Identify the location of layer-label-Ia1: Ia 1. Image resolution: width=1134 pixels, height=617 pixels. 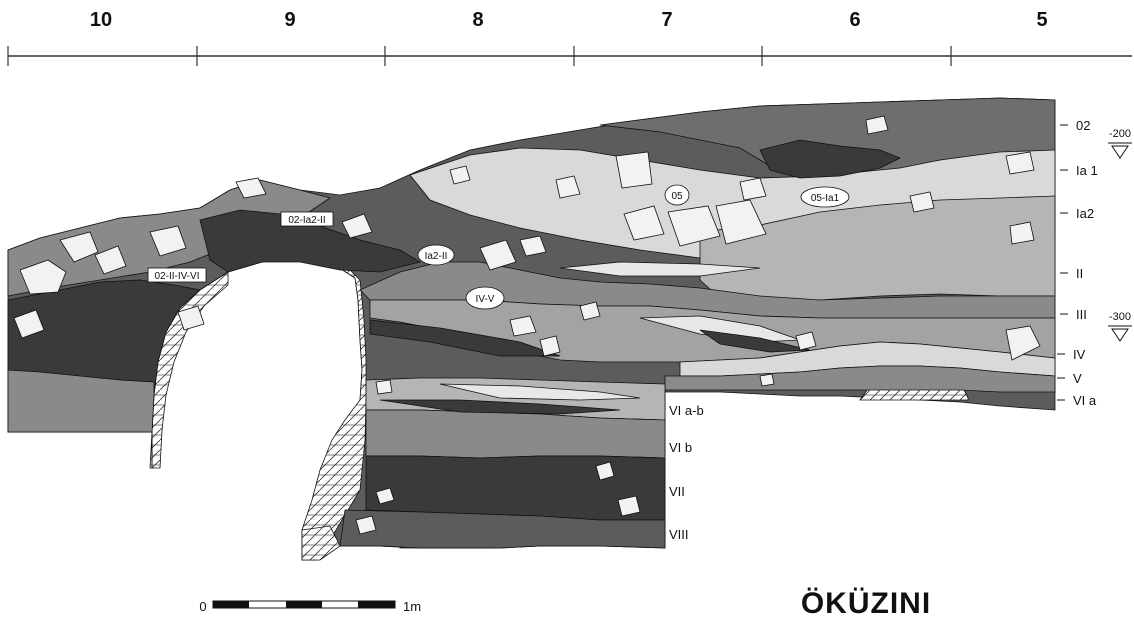
(1087, 170).